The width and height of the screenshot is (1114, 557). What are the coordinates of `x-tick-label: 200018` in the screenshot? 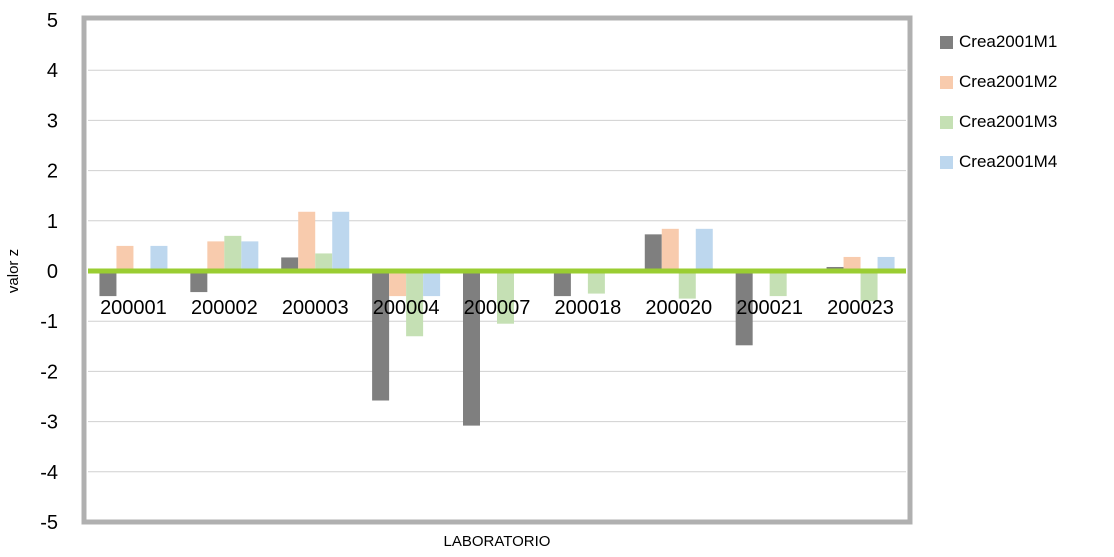 It's located at (588, 308).